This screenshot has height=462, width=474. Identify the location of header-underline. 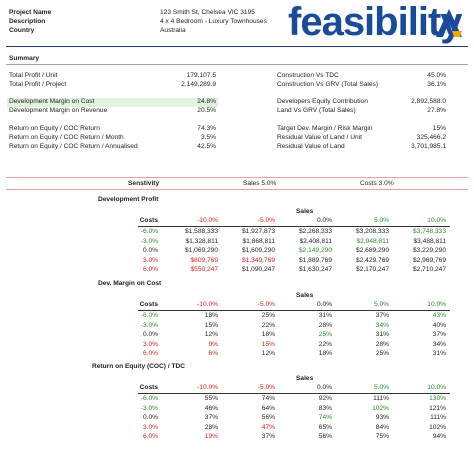
(294, 226).